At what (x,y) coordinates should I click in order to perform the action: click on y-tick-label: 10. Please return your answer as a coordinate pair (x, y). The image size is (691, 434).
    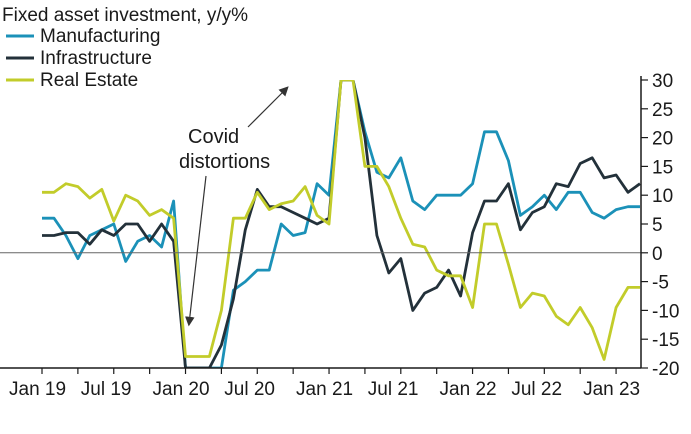
    Looking at the image, I should click on (662, 196).